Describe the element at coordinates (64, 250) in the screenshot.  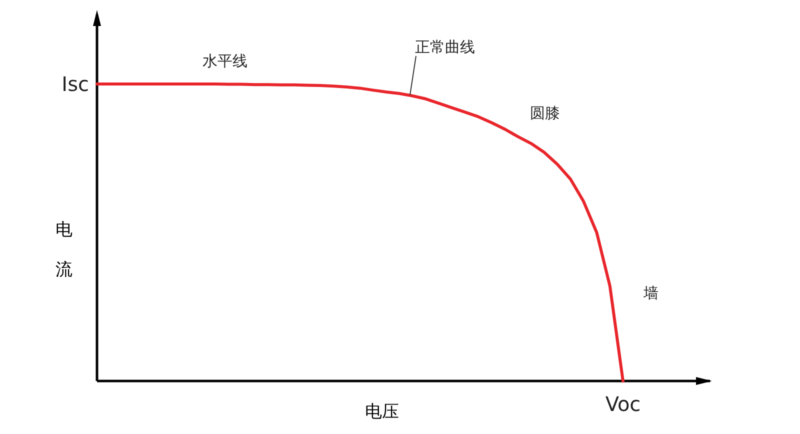
I see `ylabel: 电流` at that location.